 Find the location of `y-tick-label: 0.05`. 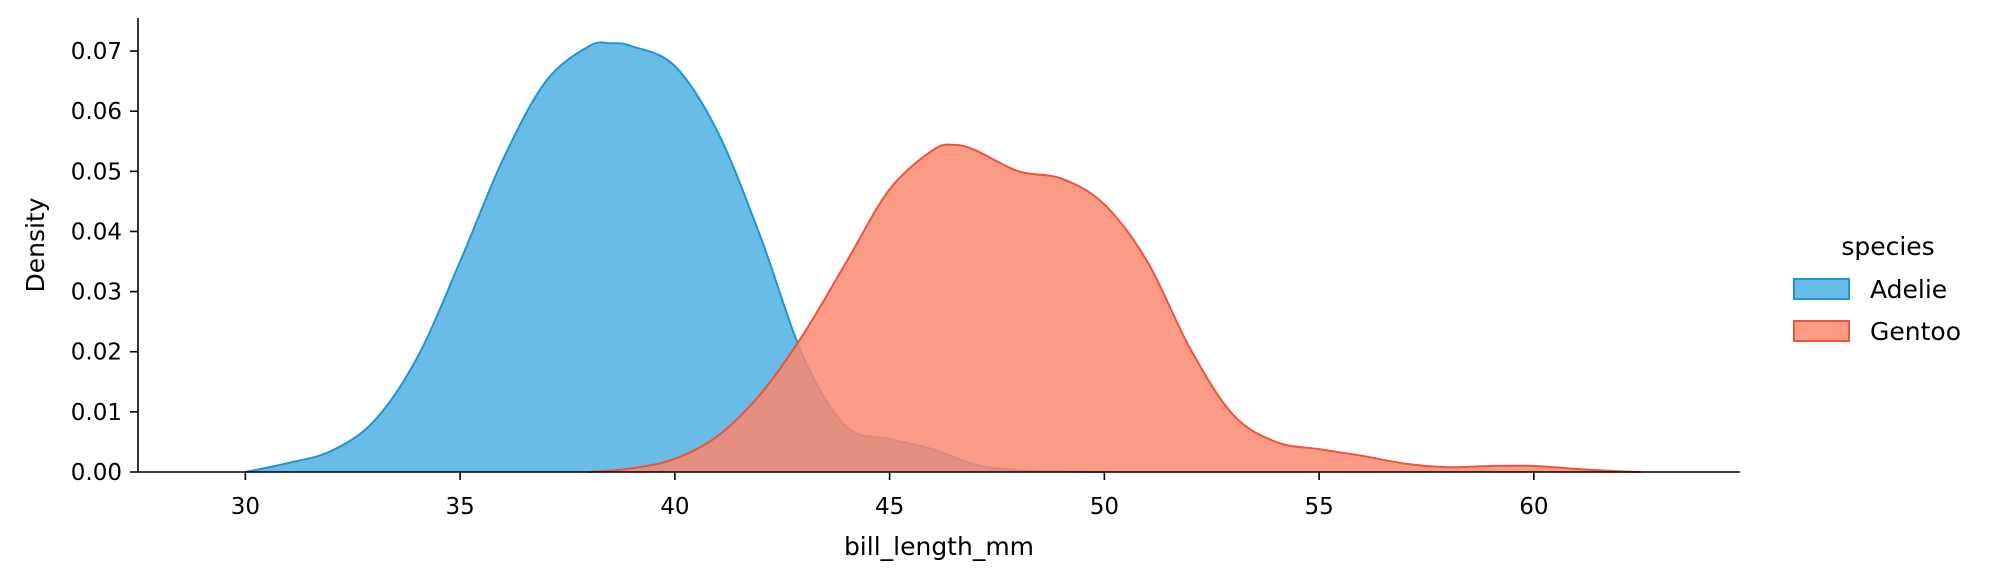

y-tick-label: 0.05 is located at coordinates (96, 172).